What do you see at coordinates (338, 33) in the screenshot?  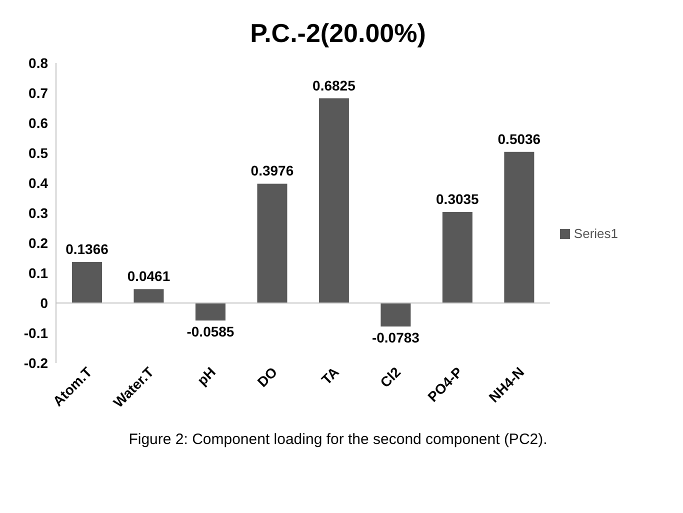 I see `chart-title: P.C.-2(20.00%)` at bounding box center [338, 33].